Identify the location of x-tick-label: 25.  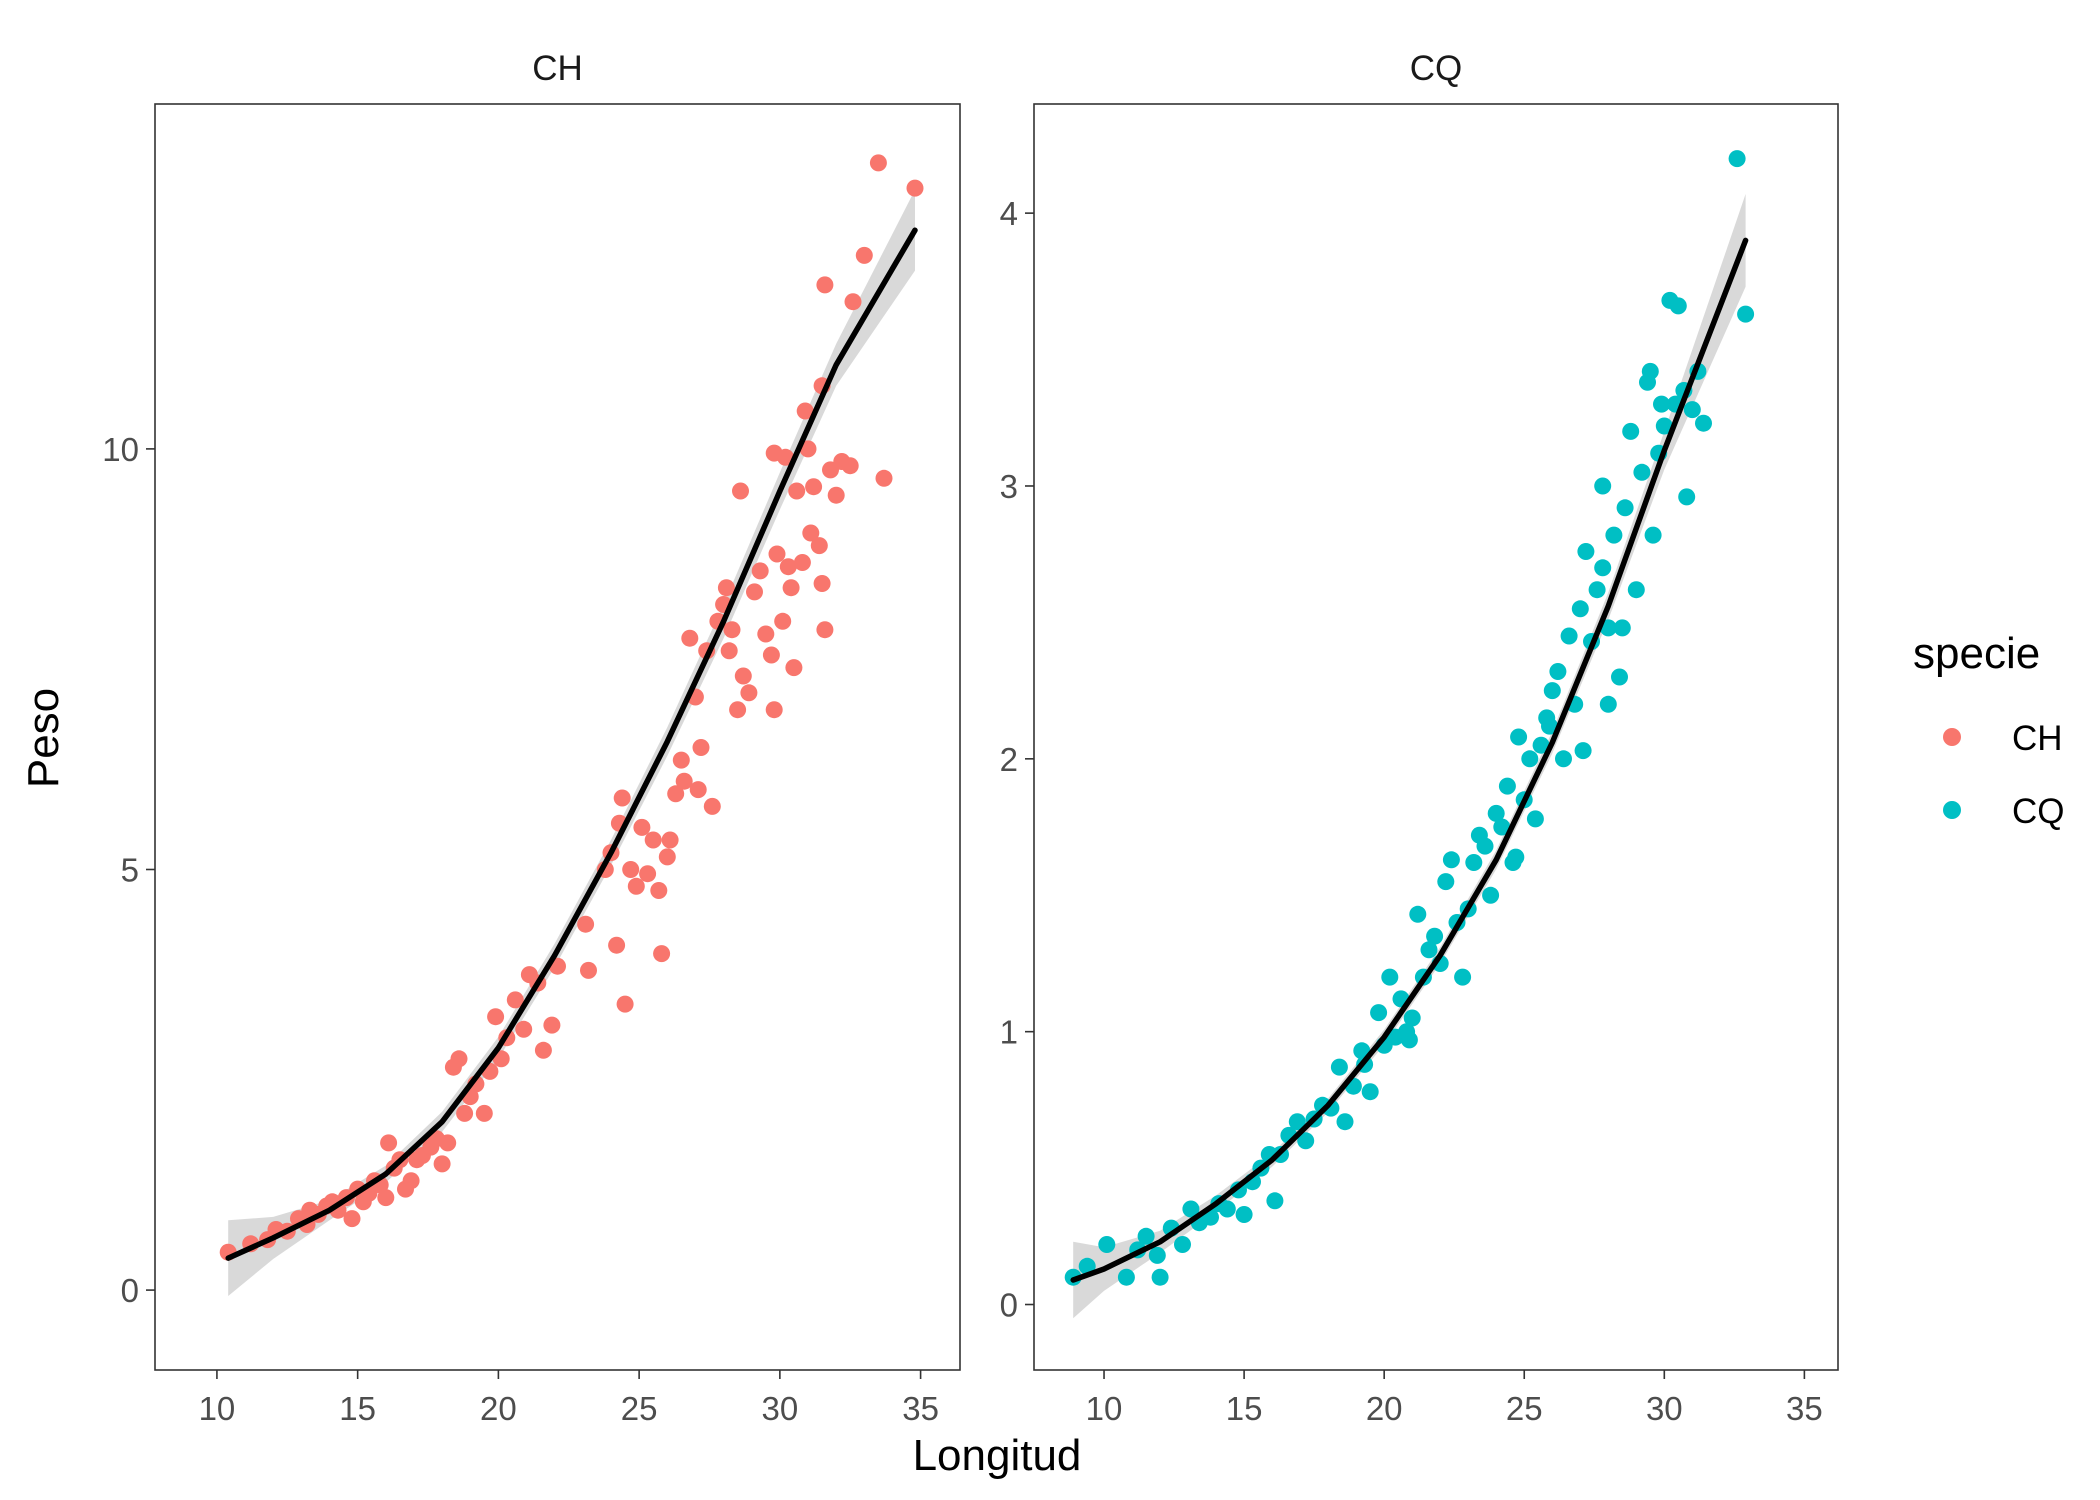
(1524, 1408).